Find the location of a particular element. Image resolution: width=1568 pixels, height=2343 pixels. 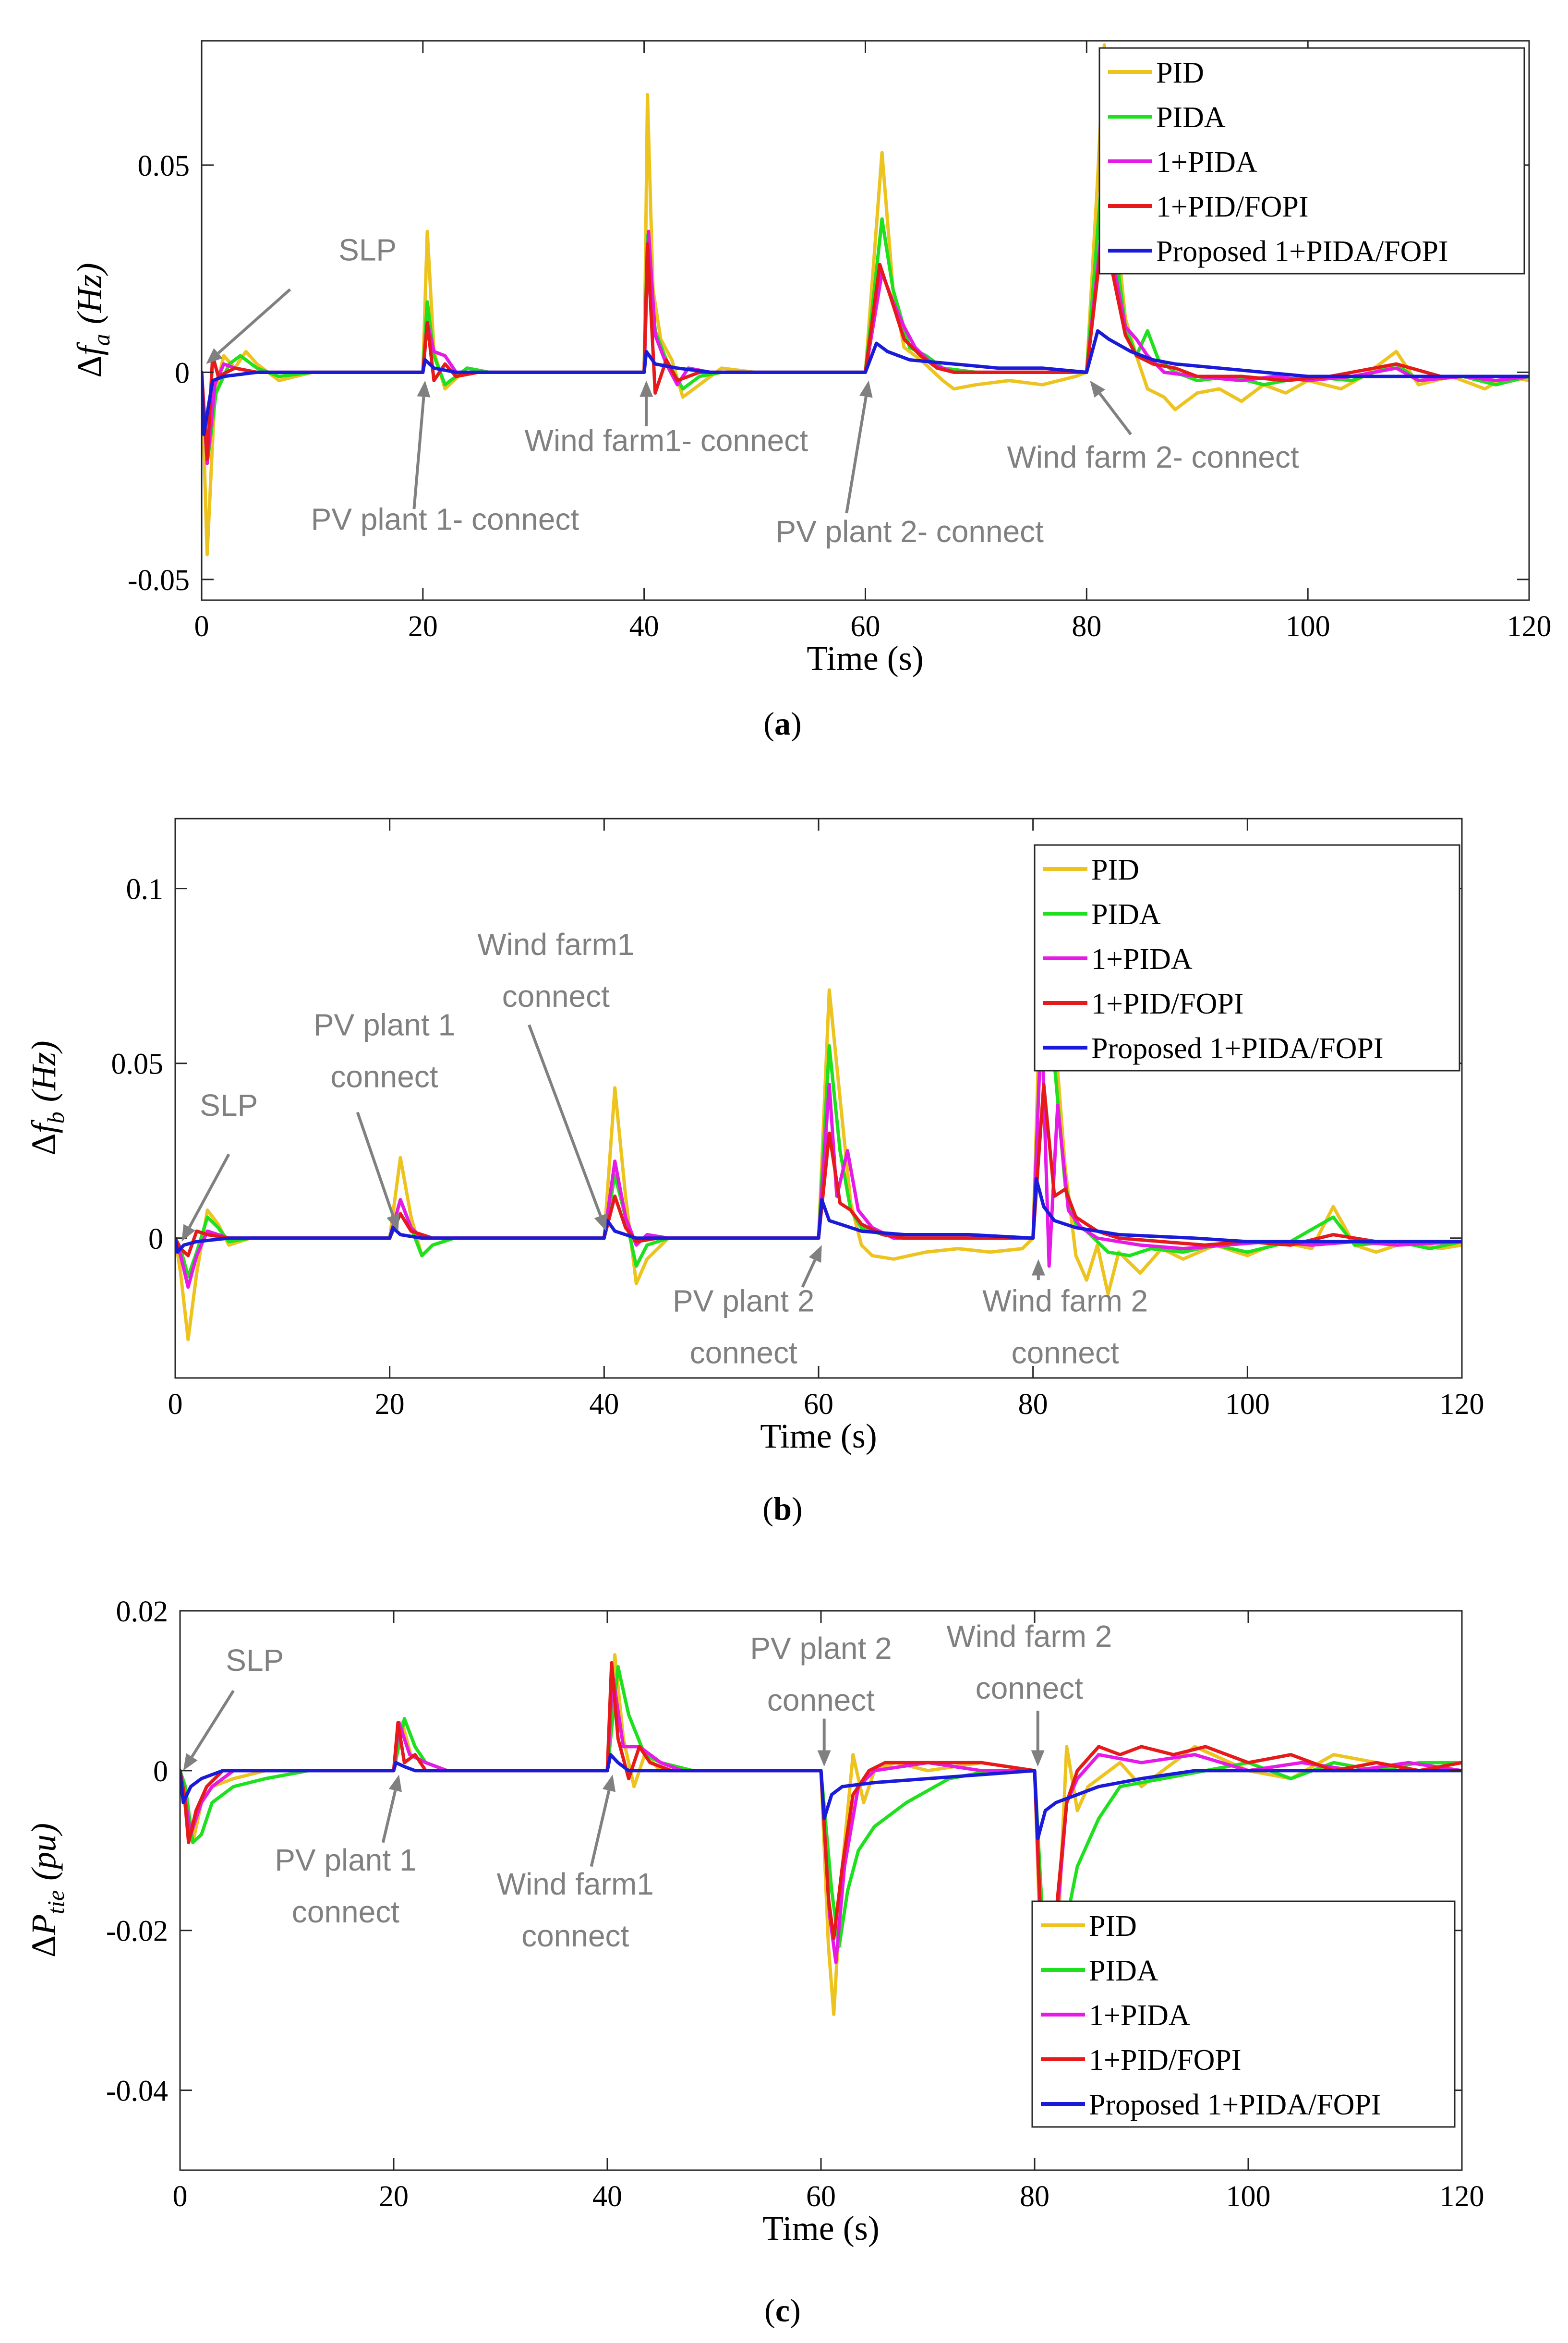

panel-c-annotation-3: Wind farm1 connect is located at coordinates (575, 1864).